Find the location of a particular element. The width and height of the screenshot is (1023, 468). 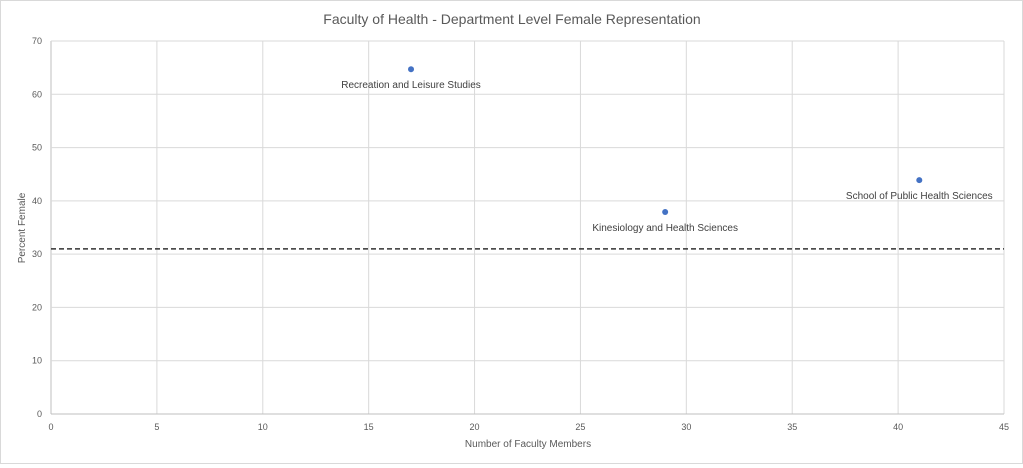

y-tick-label: 30 is located at coordinates (37, 254).